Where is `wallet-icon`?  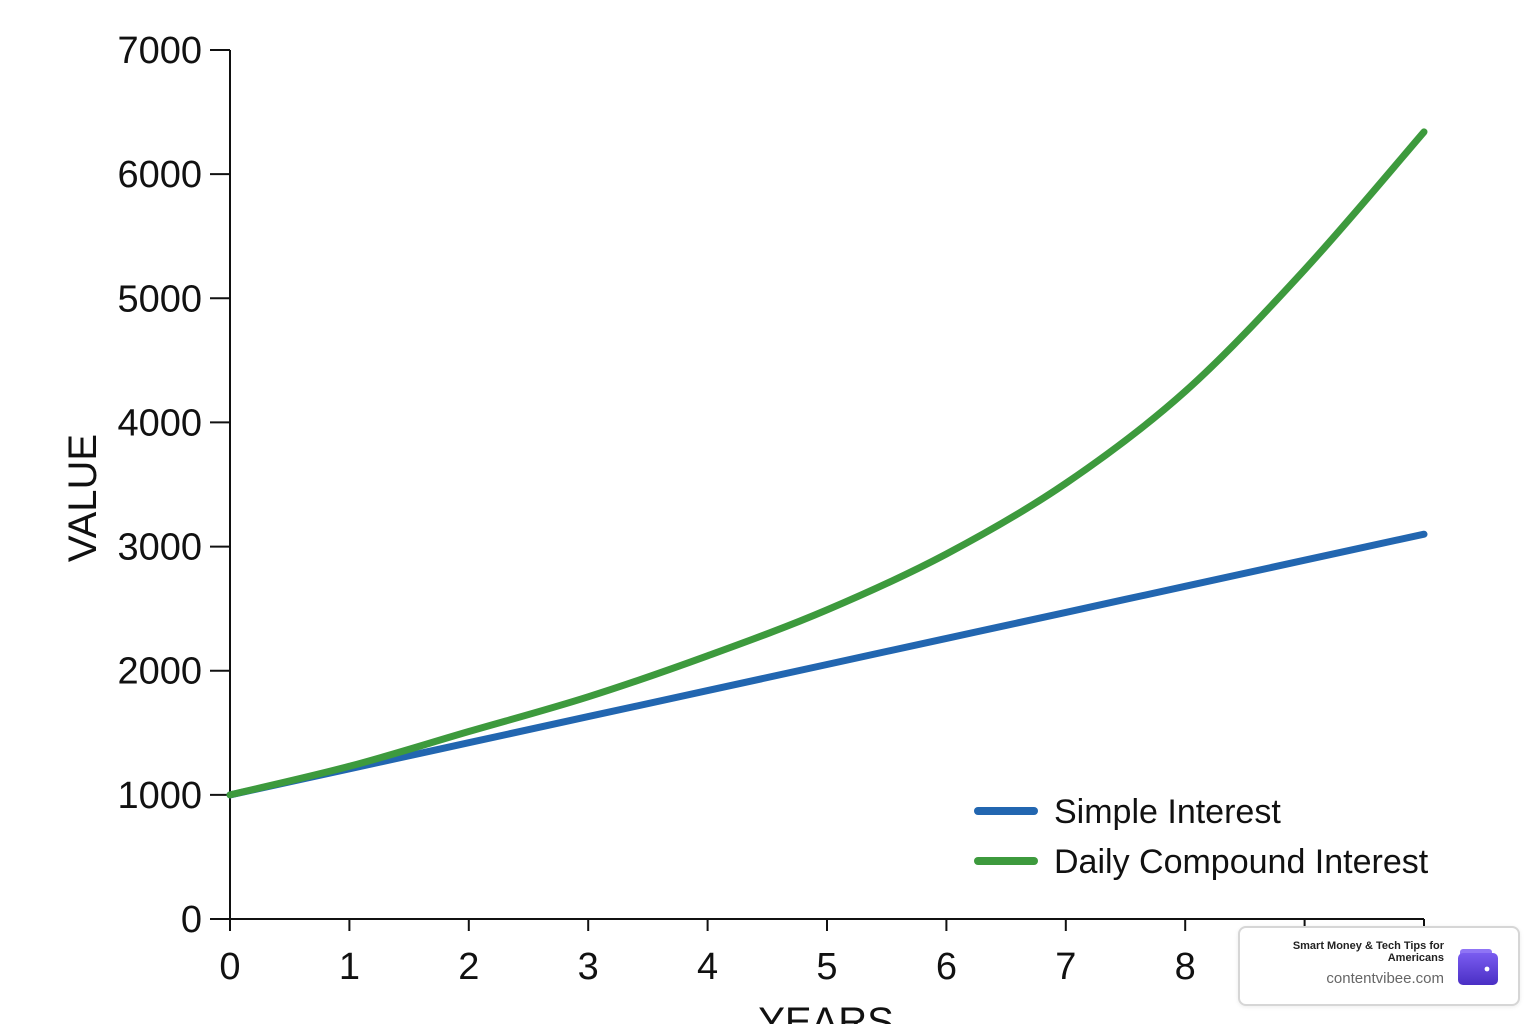
wallet-icon is located at coordinates (1478, 967).